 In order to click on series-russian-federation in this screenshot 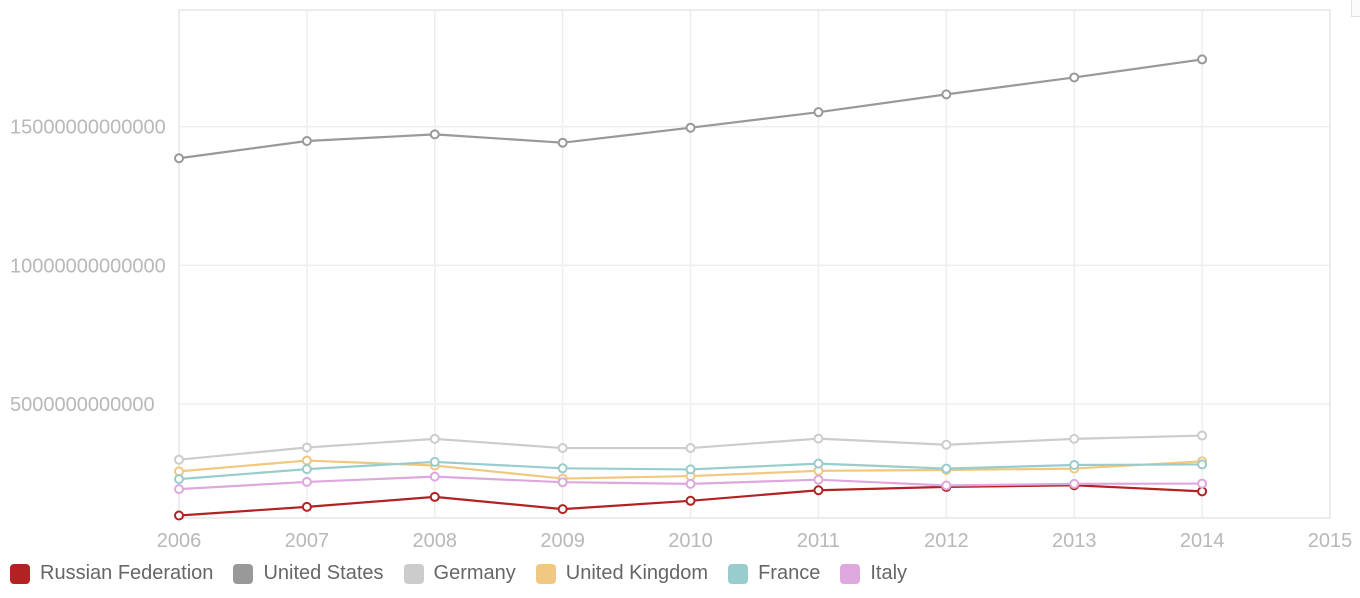, I will do `click(691, 500)`.